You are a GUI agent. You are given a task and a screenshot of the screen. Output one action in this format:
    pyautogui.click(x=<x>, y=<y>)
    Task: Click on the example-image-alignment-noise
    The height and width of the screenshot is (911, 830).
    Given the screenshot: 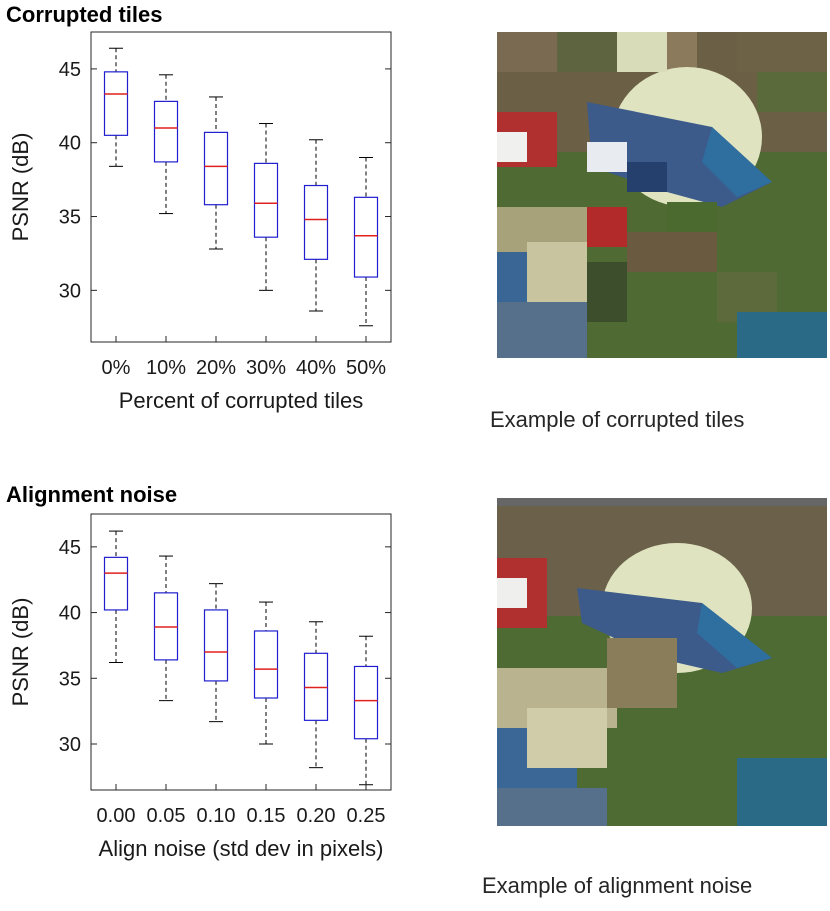 What is the action you would take?
    pyautogui.click(x=662, y=662)
    